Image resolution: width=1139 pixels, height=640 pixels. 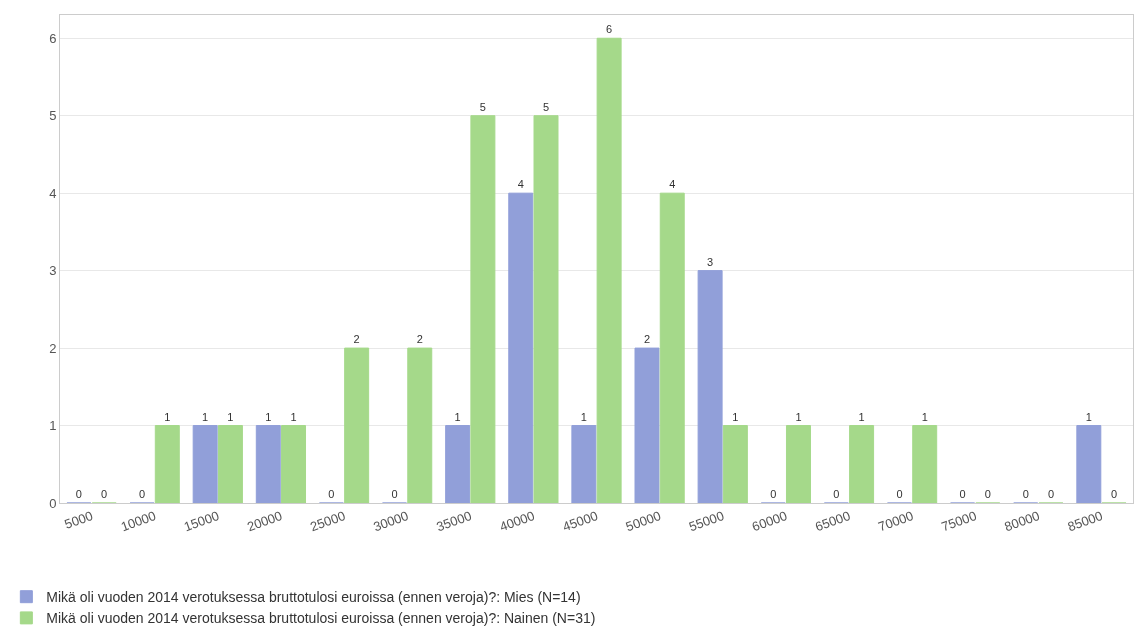 I want to click on x-tick-label: 65000, so click(x=833, y=521).